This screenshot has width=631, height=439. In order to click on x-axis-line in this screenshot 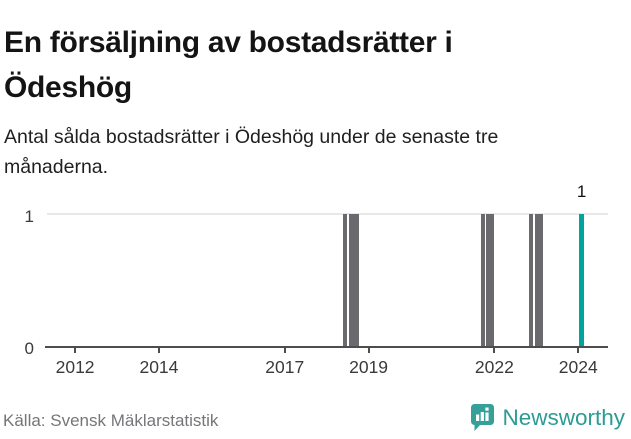, I will do `click(326, 346)`.